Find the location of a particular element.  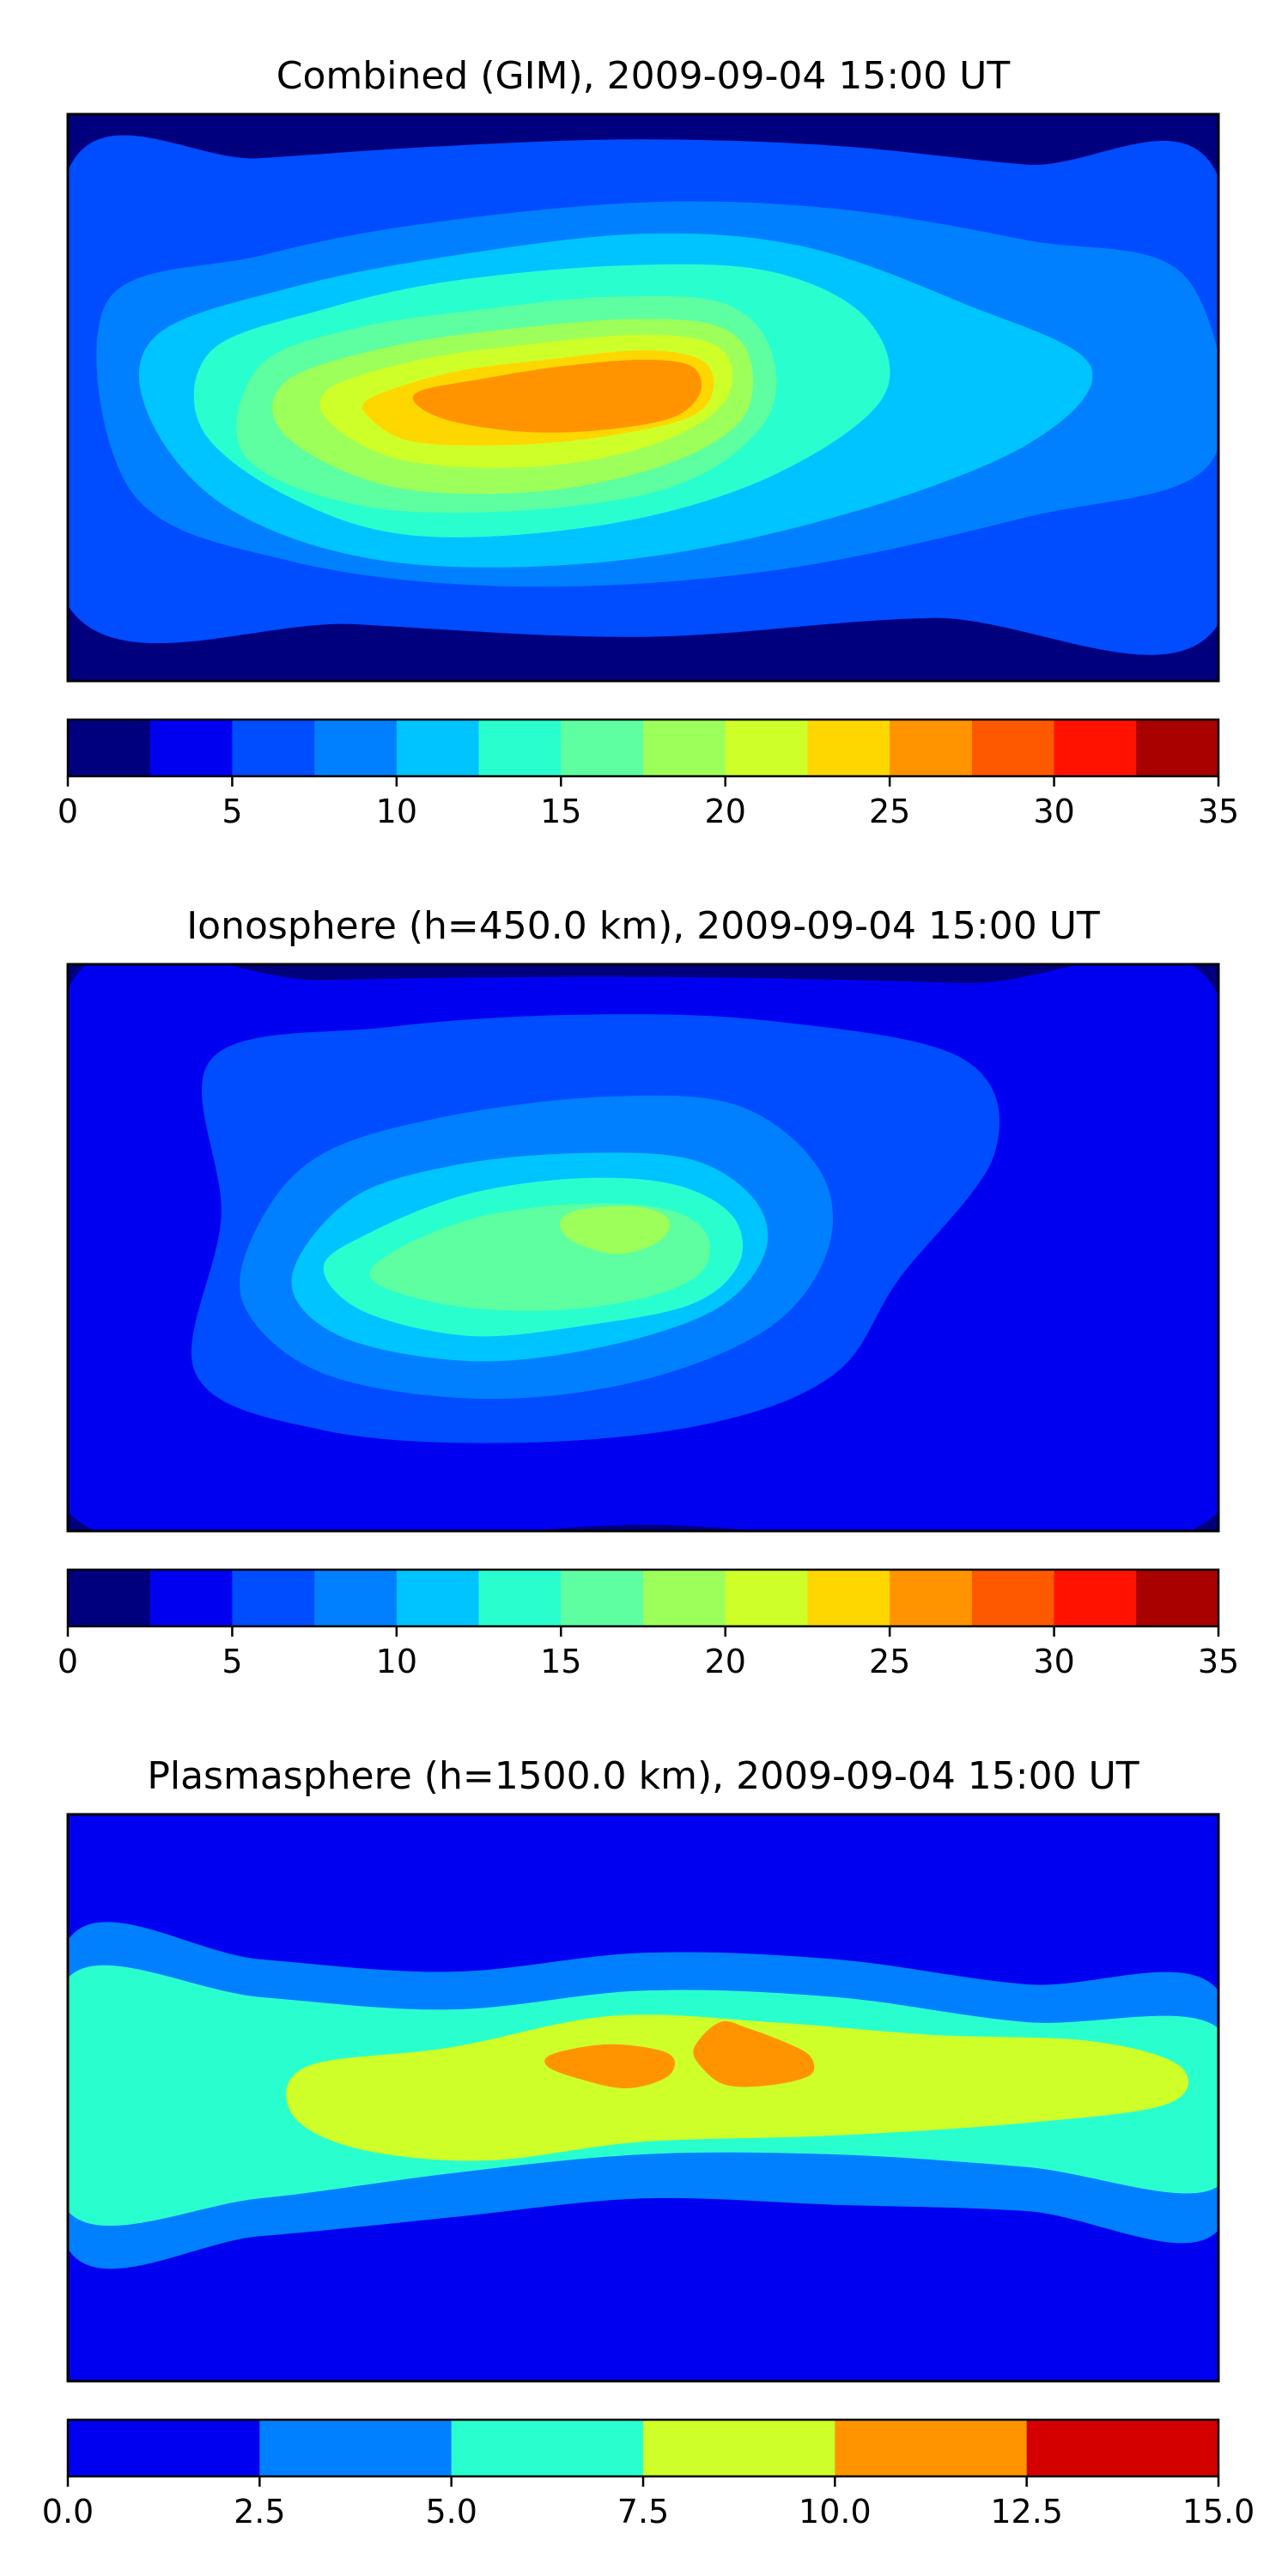

colorbar-tick-label: 10.0 is located at coordinates (835, 2511).